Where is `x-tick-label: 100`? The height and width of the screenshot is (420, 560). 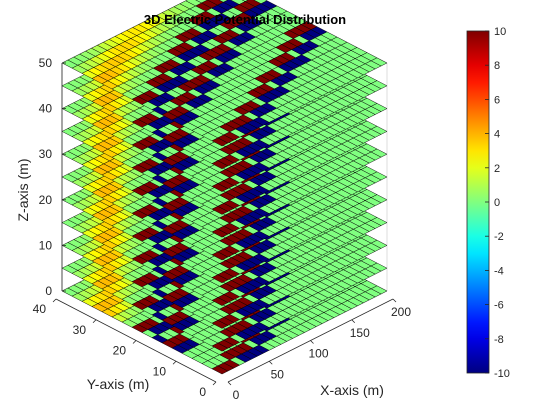
x-tick-label: 100 is located at coordinates (318, 354).